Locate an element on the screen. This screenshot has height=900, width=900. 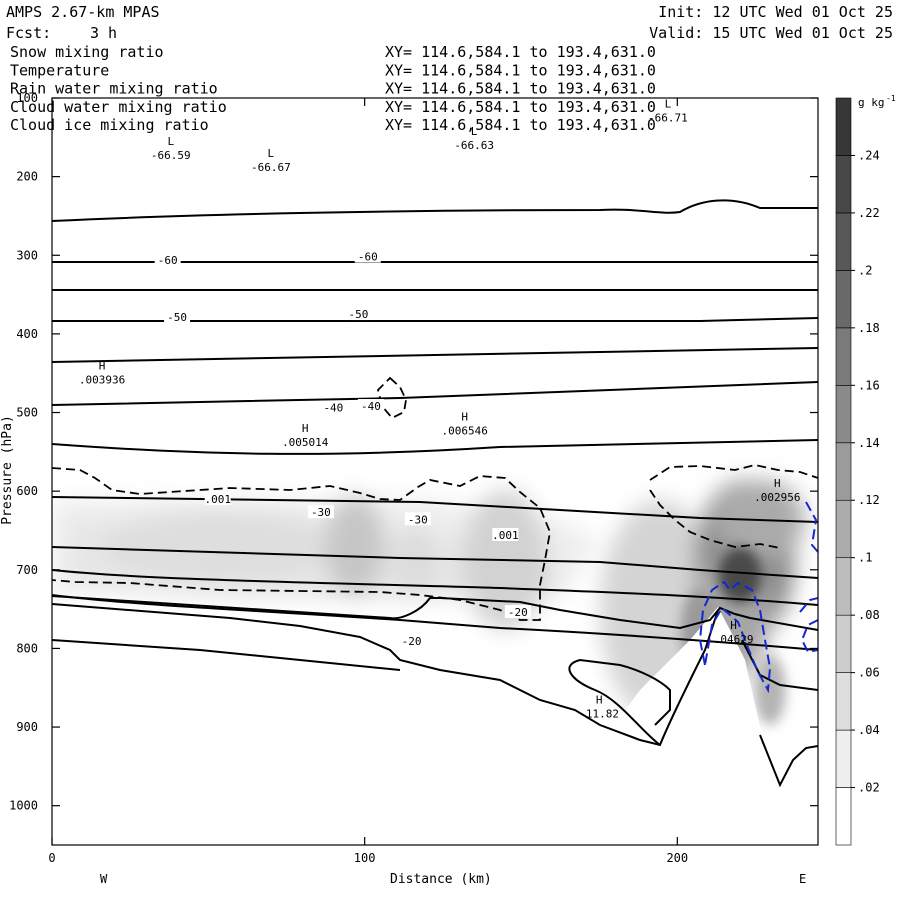
colorbar-unit-exponent: -1 is located at coordinates (891, 98).